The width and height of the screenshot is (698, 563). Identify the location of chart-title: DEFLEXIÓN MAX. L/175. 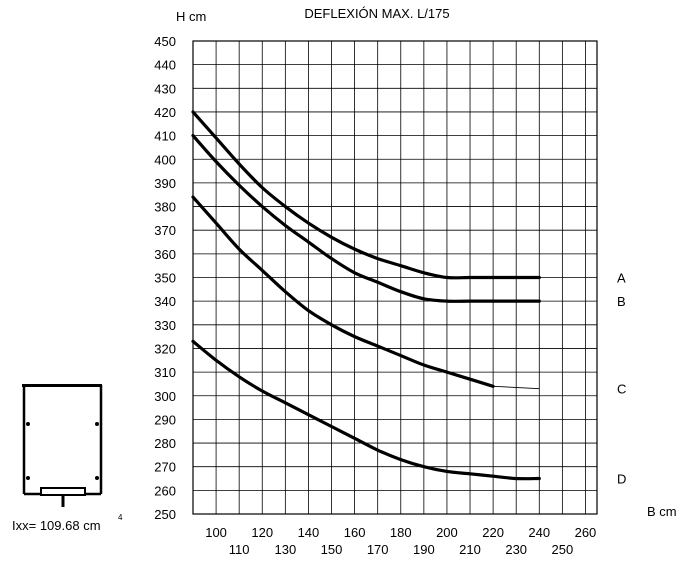
(376, 13).